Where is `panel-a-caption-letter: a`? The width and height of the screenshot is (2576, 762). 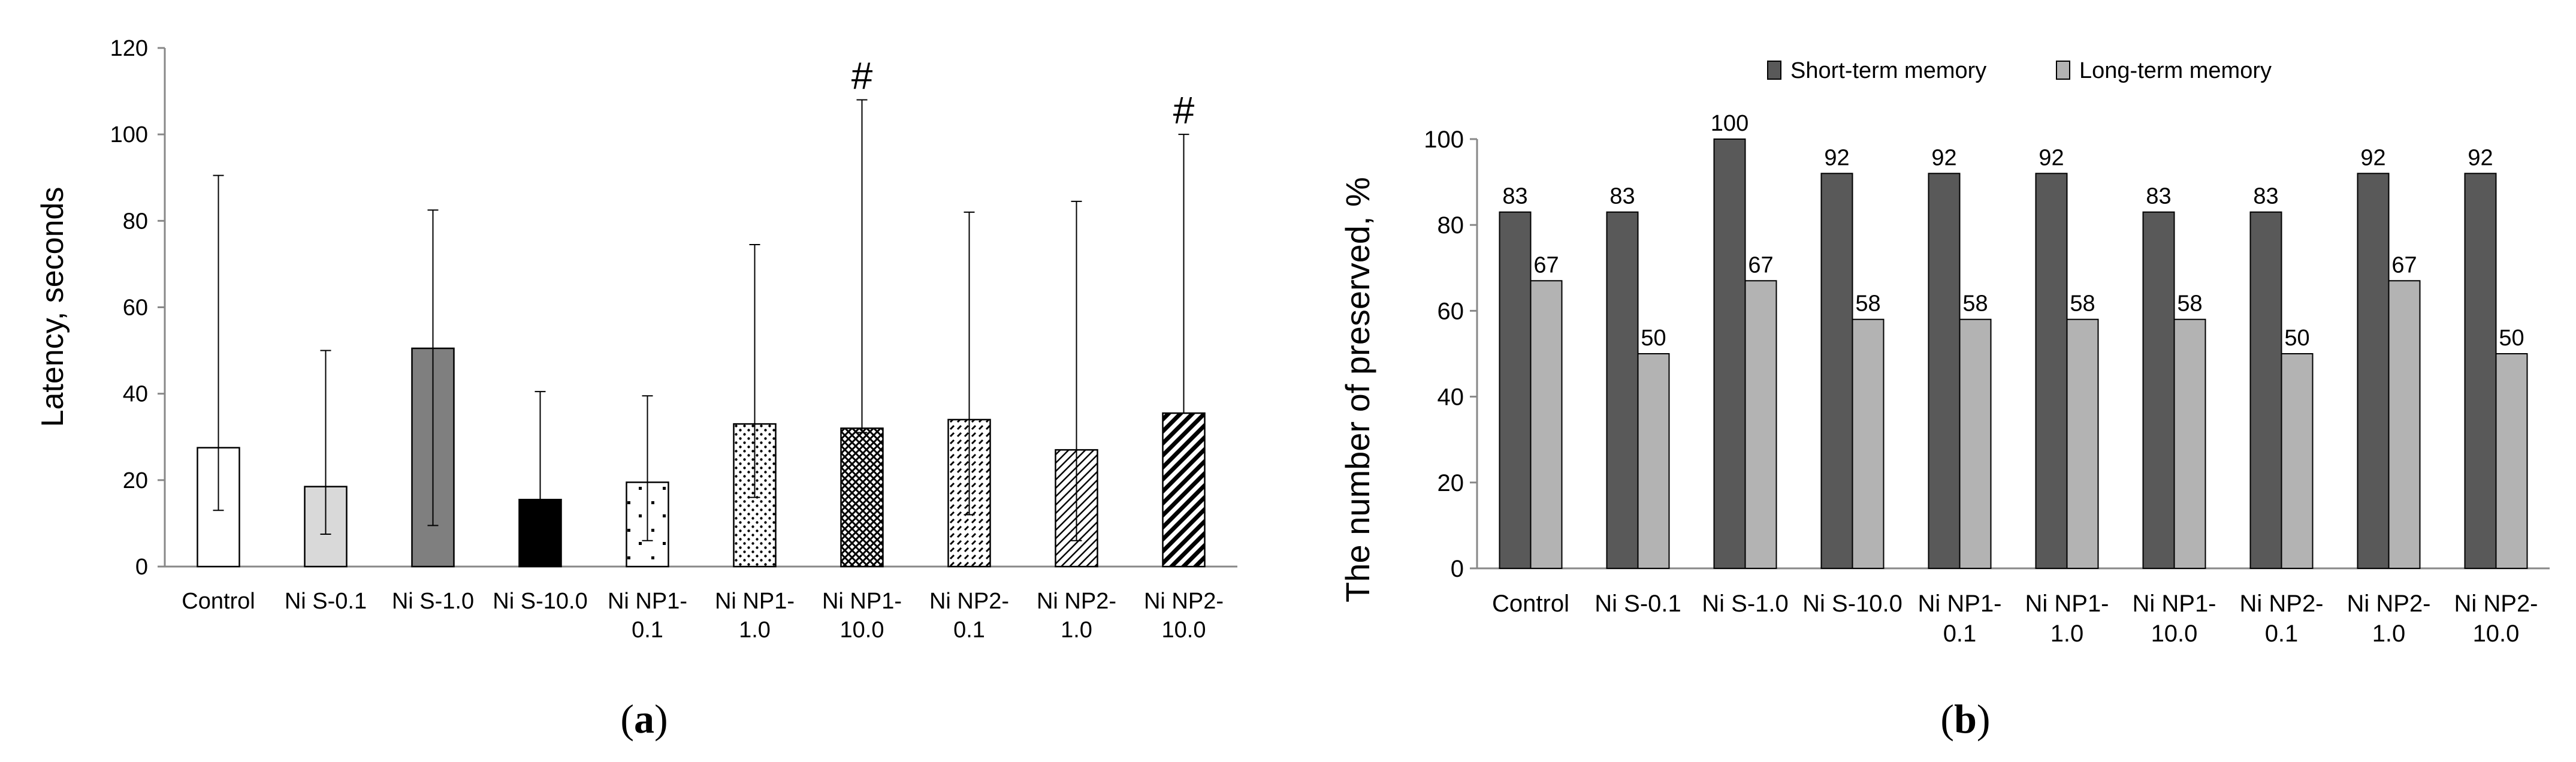 panel-a-caption-letter: a is located at coordinates (644, 719).